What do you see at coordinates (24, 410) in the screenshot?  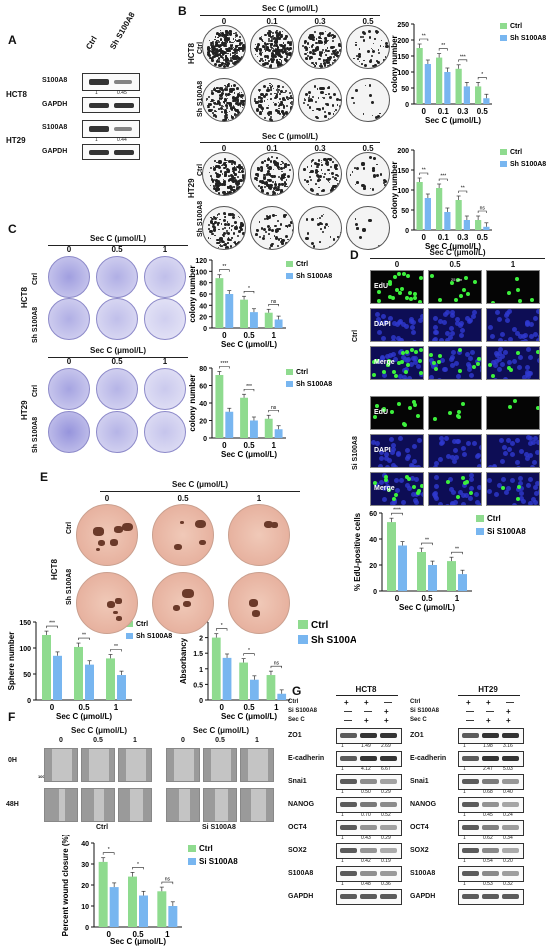 I see `cell-label: HT29` at bounding box center [24, 410].